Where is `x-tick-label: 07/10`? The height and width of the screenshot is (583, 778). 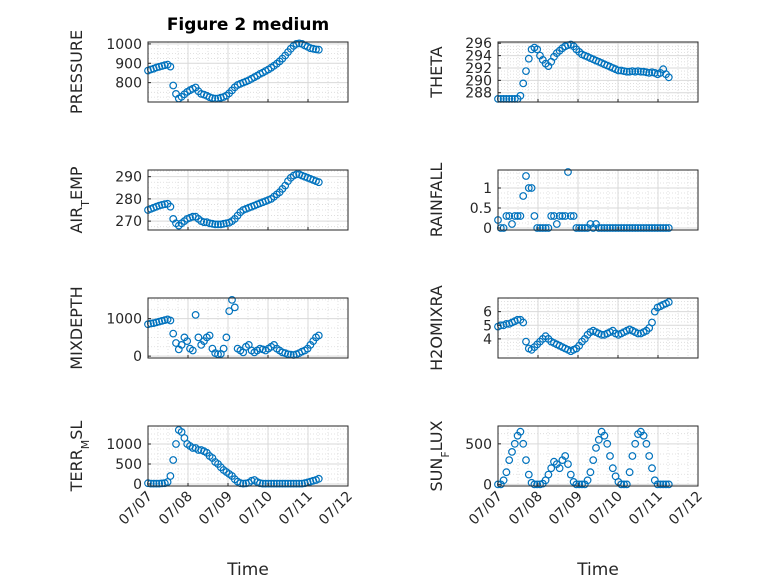 x-tick-label: 07/10 is located at coordinates (606, 509).